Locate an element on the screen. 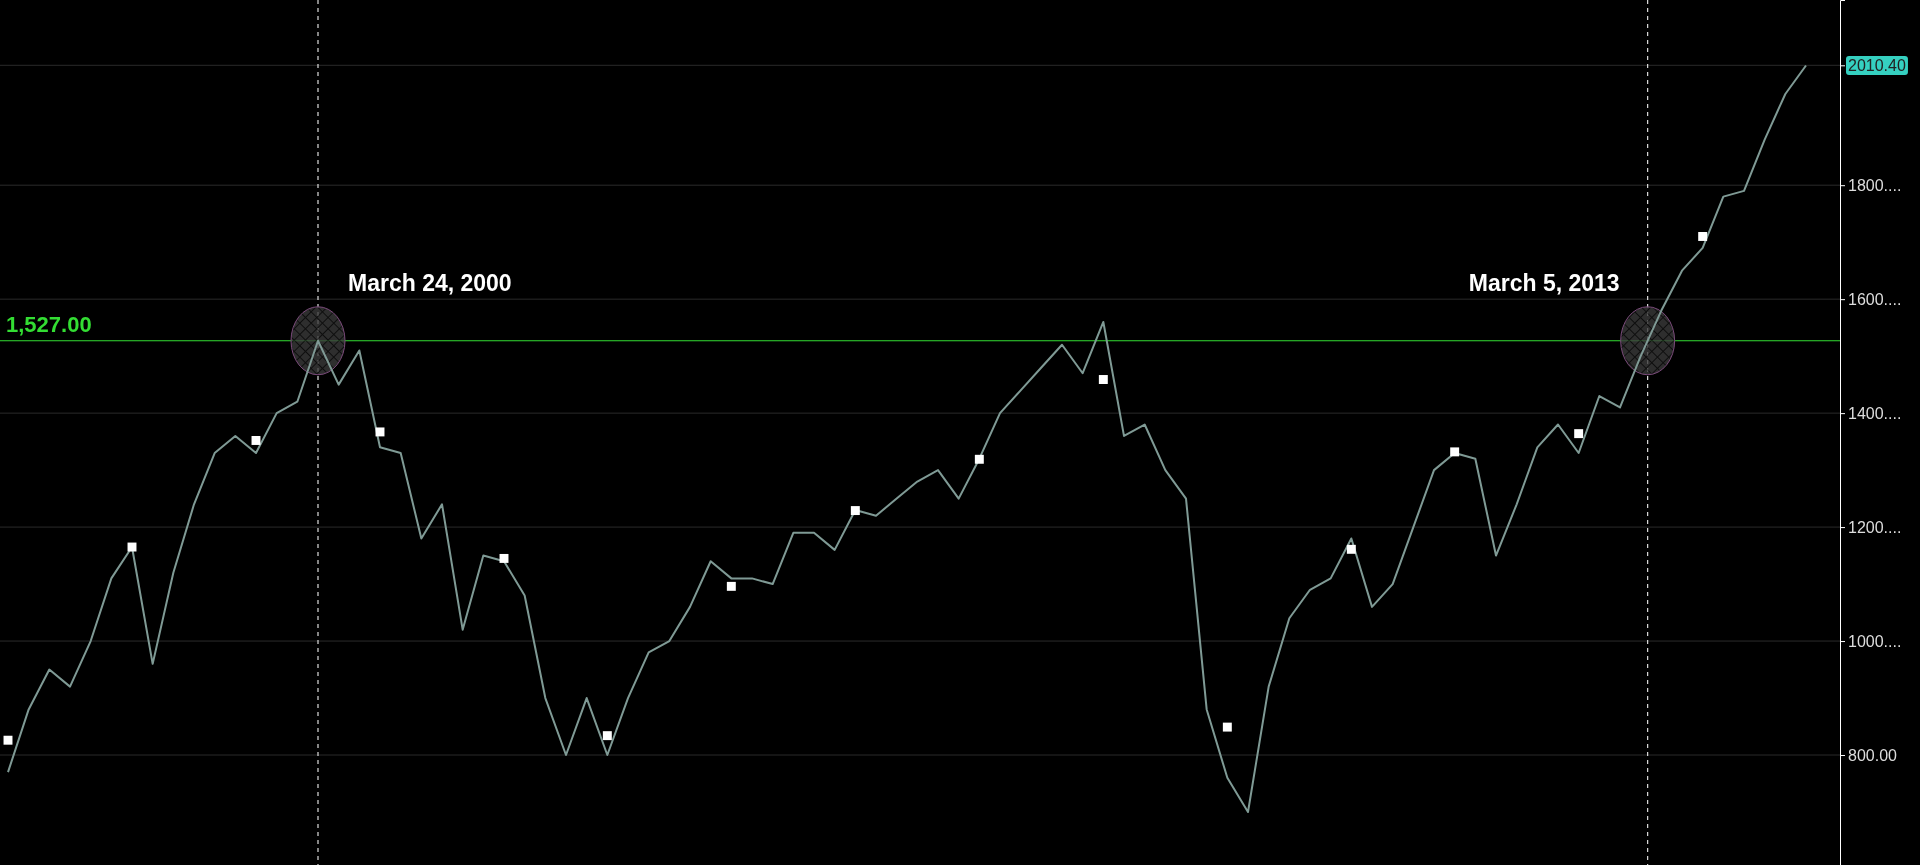  y-tick-label: 800.00 is located at coordinates (1873, 755).